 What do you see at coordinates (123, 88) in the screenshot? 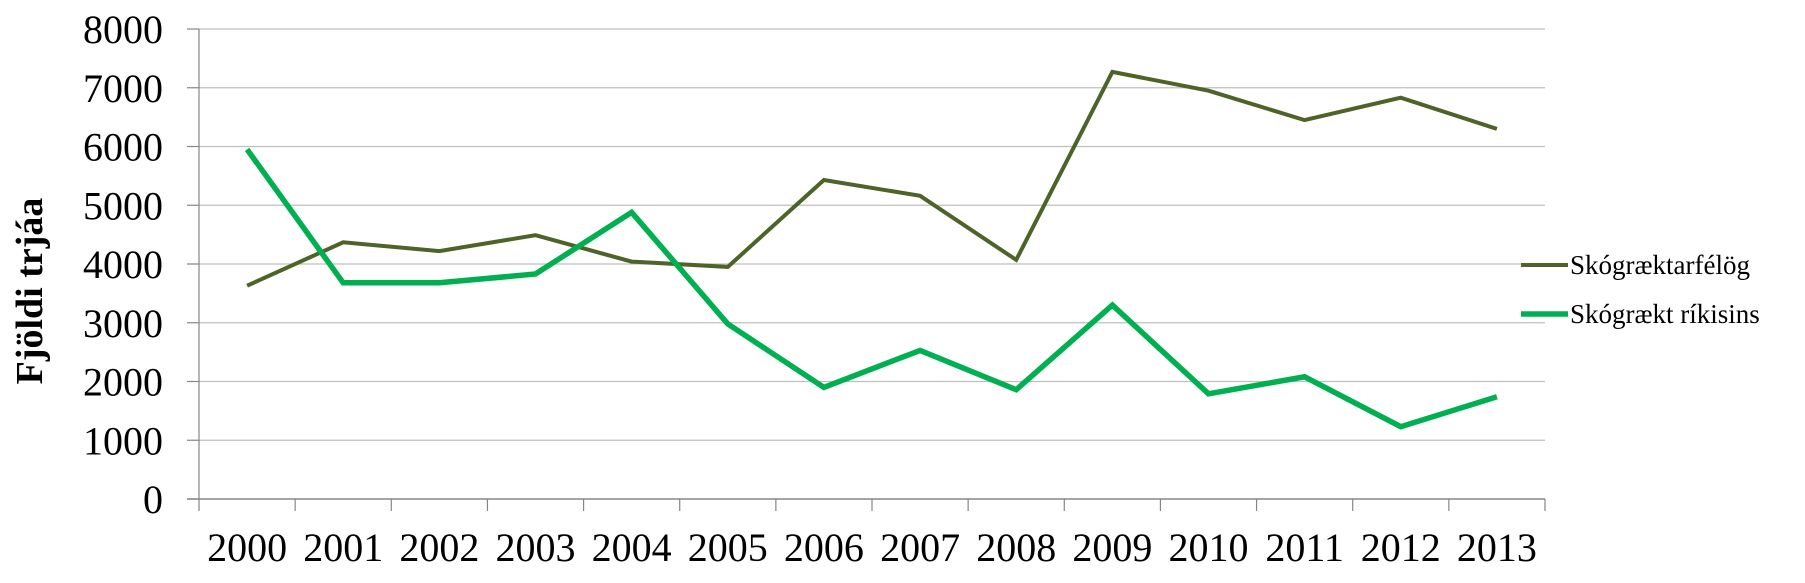
I see `y-tick-label: 7000` at bounding box center [123, 88].